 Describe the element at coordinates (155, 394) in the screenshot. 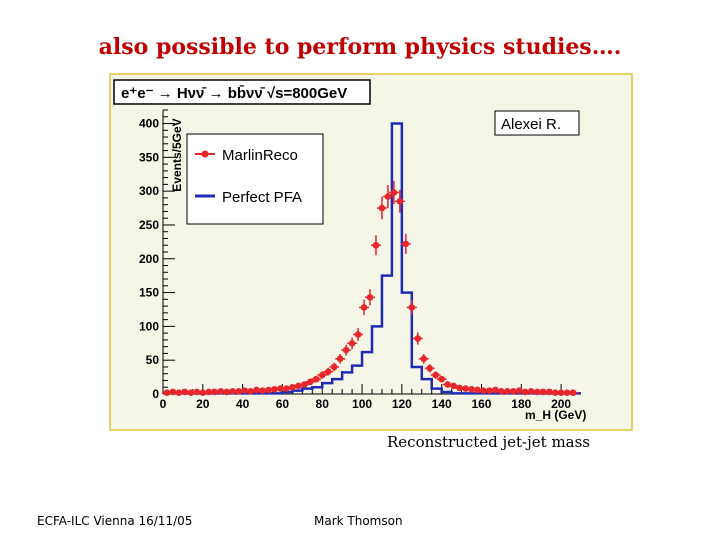

I see `y-tick-label: 0` at that location.